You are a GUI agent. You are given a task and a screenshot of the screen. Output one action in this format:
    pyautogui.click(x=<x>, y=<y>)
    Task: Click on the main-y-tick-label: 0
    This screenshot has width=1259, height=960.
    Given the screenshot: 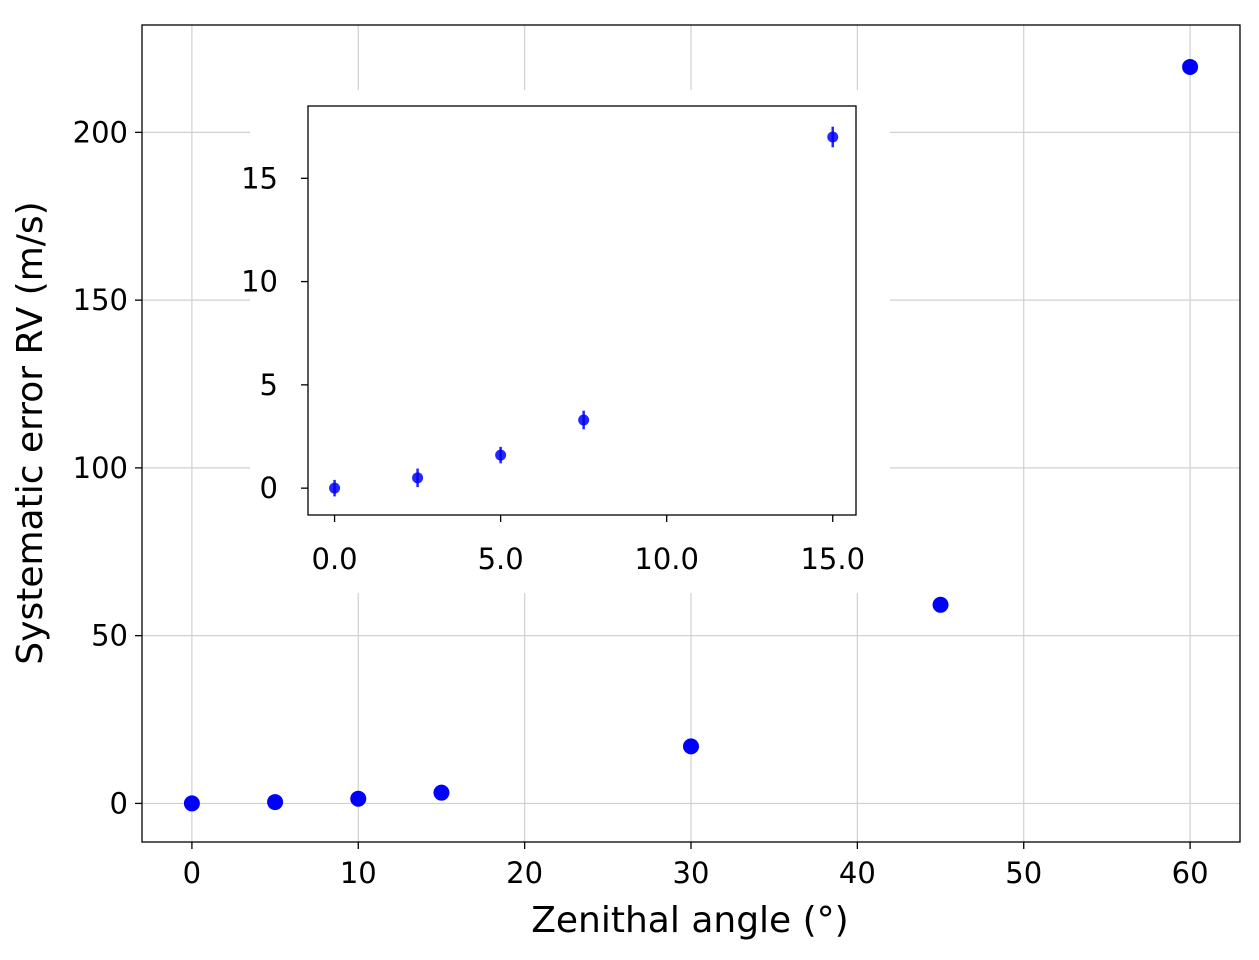 What is the action you would take?
    pyautogui.click(x=119, y=803)
    